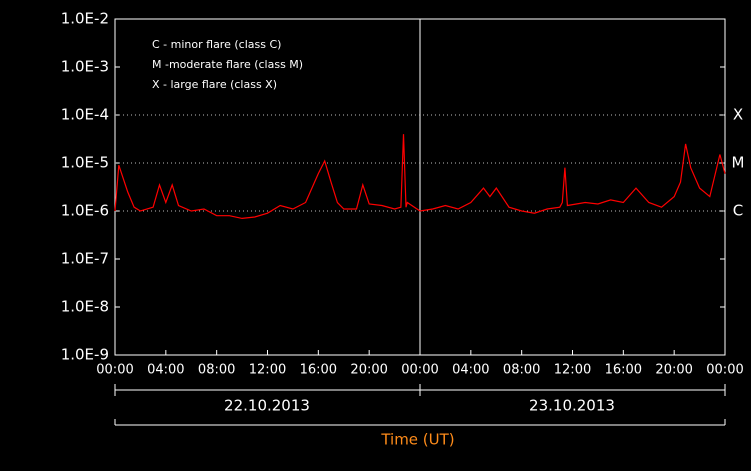 The width and height of the screenshot is (751, 471). I want to click on legend-text: X - large flare (class X), so click(214, 84).